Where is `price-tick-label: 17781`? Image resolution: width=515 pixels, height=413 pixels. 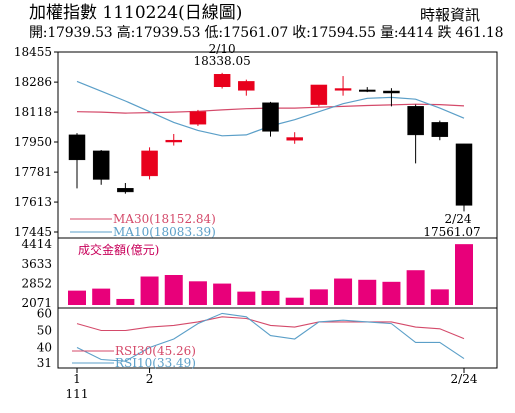 price-tick-label: 17781 is located at coordinates (33, 172).